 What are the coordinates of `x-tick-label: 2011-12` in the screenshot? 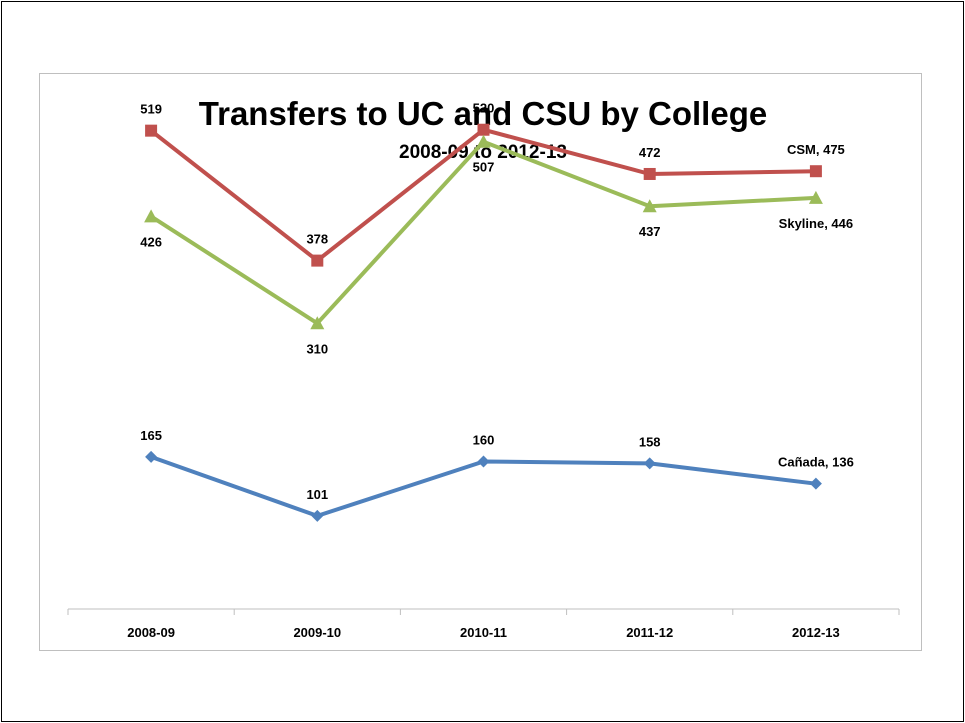 It's located at (649, 632).